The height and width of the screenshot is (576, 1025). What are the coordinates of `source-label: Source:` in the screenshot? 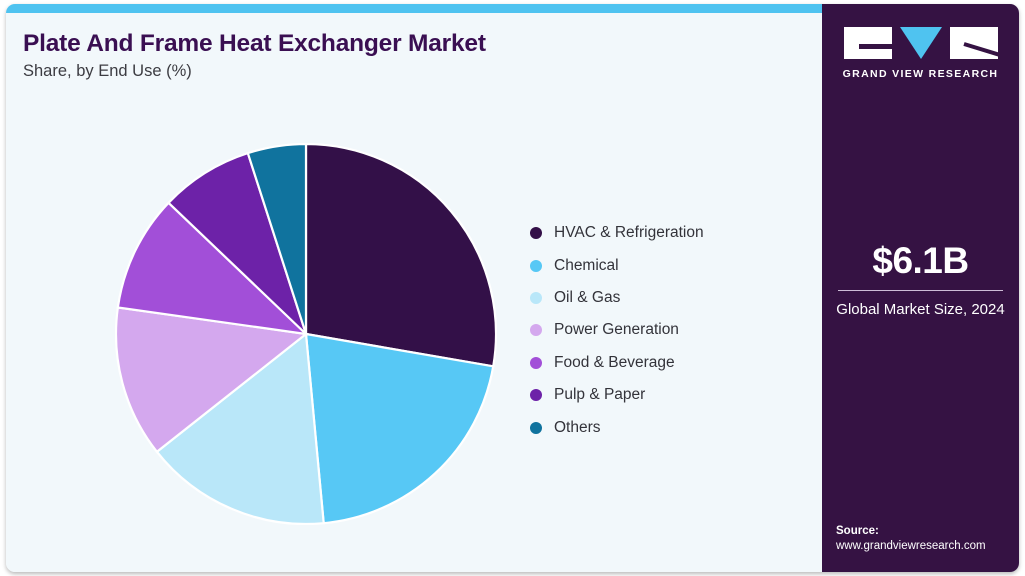 It's located at (857, 530).